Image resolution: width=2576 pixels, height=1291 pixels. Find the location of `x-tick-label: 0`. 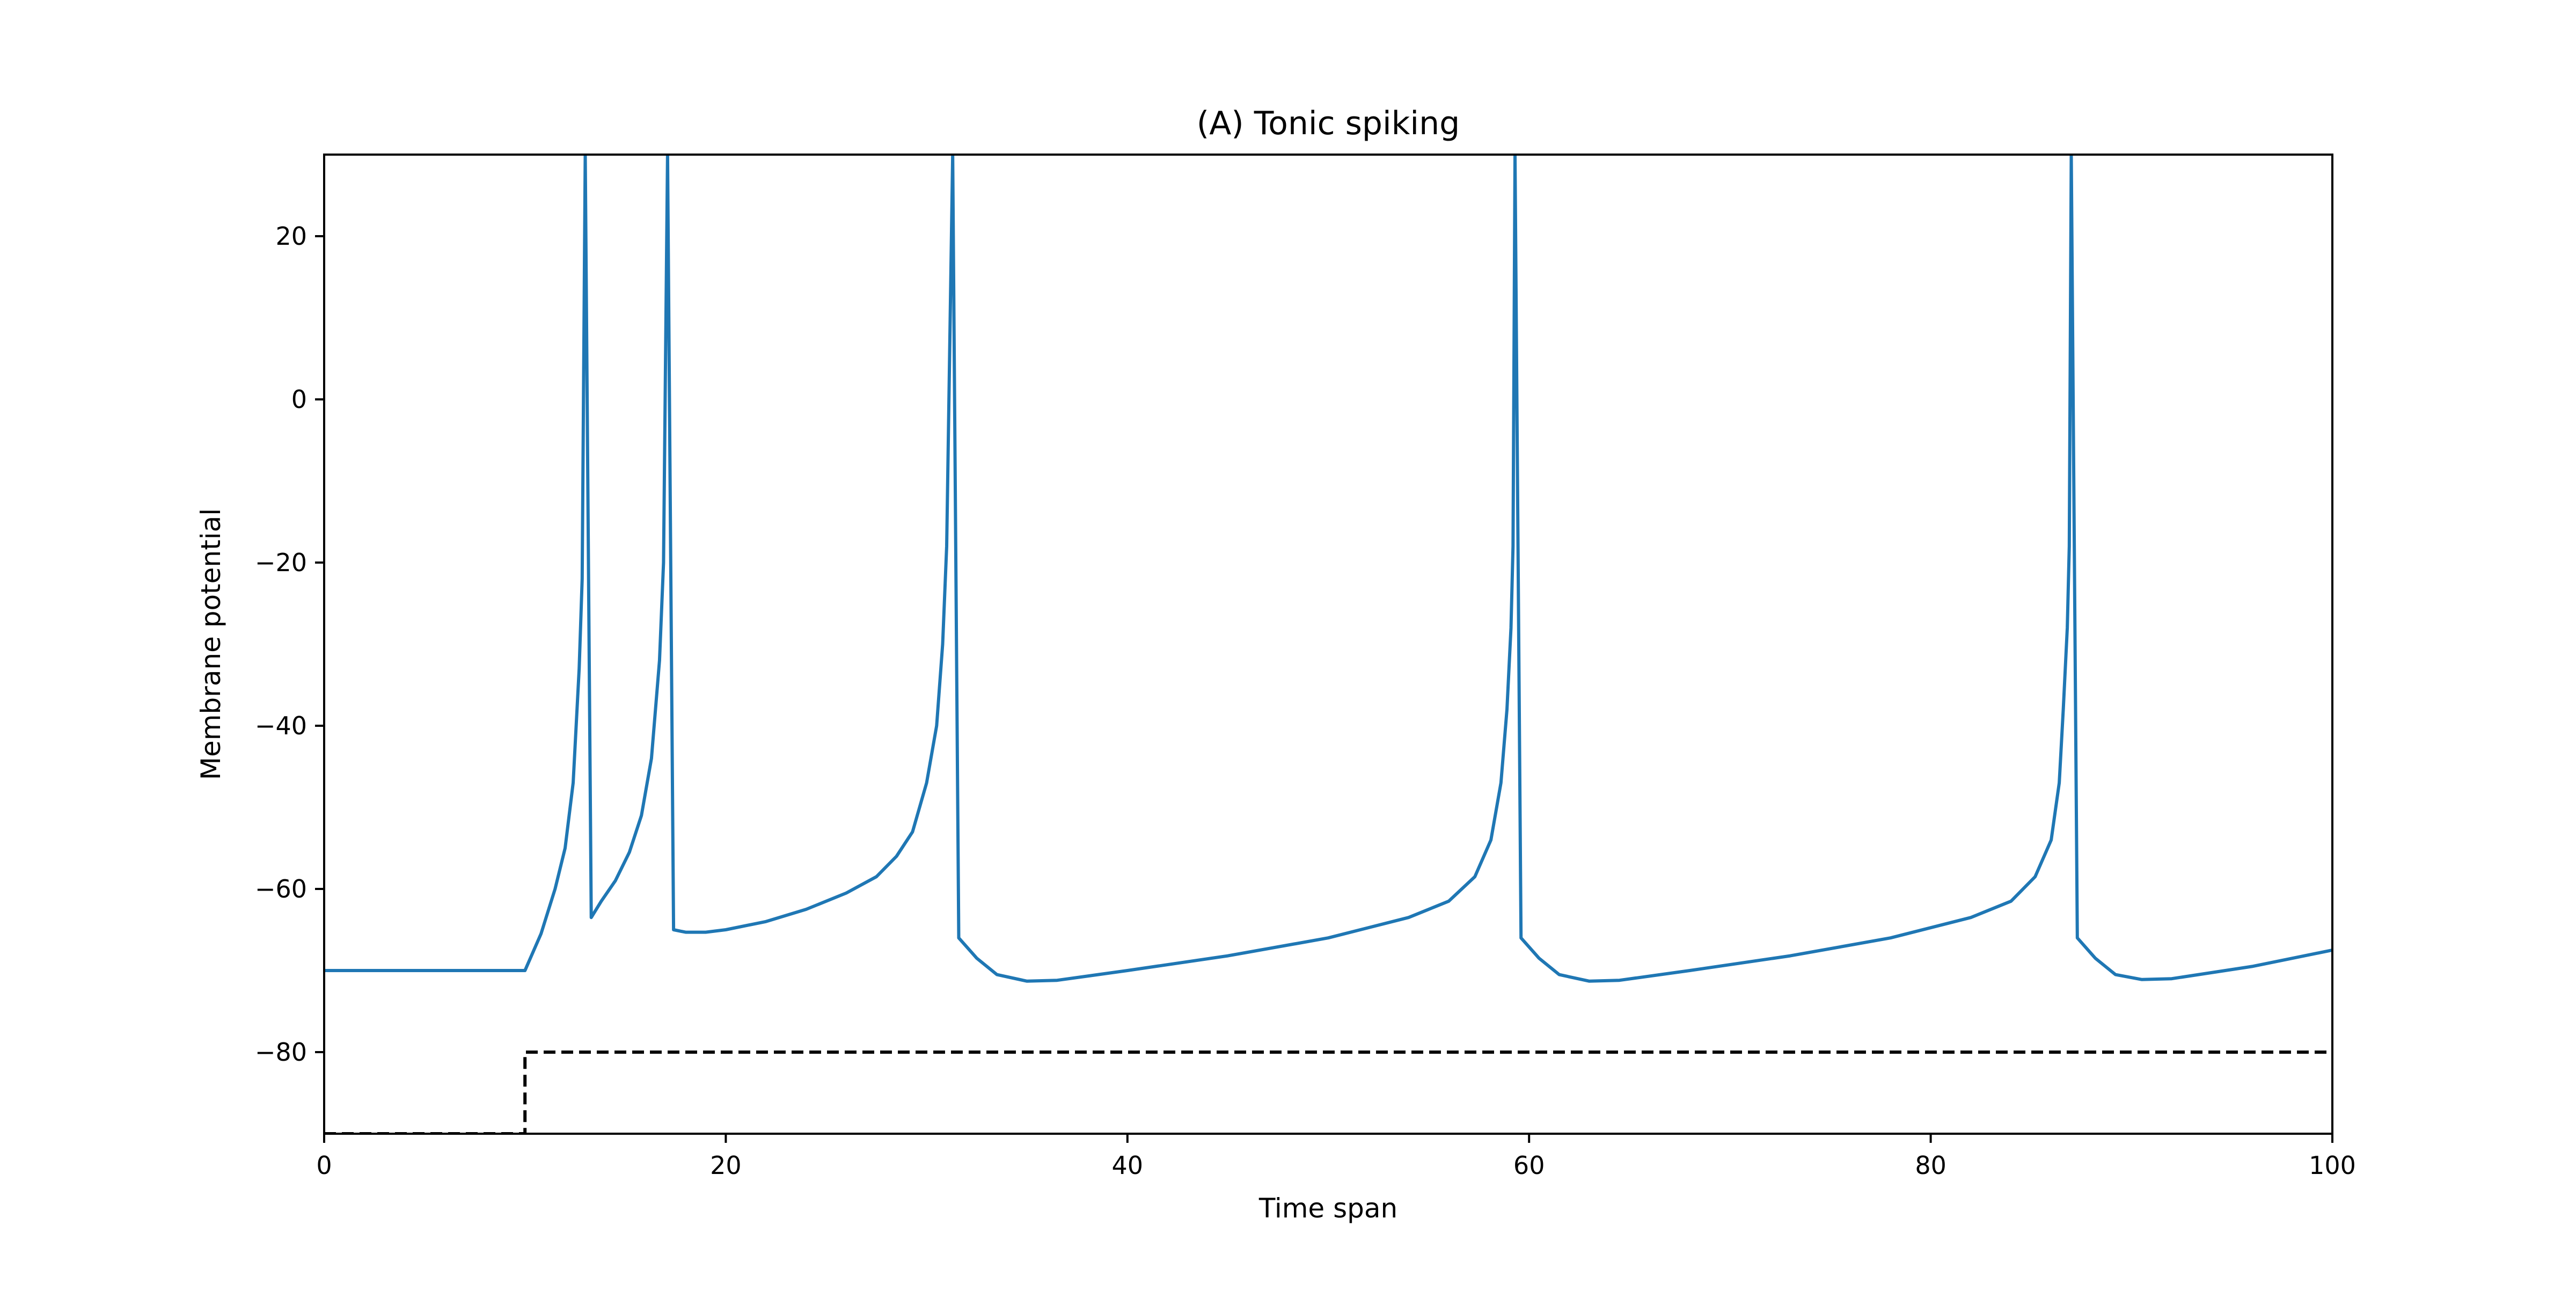

x-tick-label: 0 is located at coordinates (324, 1165).